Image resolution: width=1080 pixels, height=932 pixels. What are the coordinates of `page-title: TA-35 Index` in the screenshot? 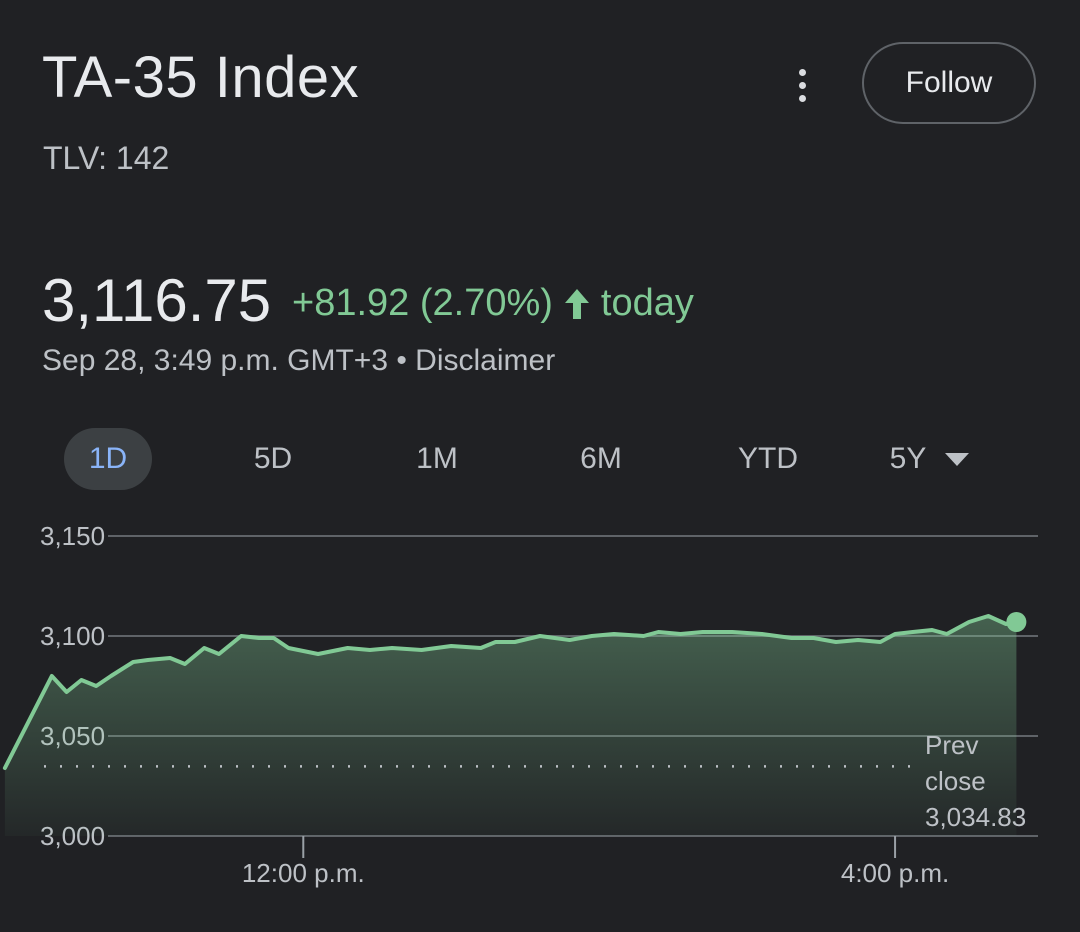 It's located at (201, 77).